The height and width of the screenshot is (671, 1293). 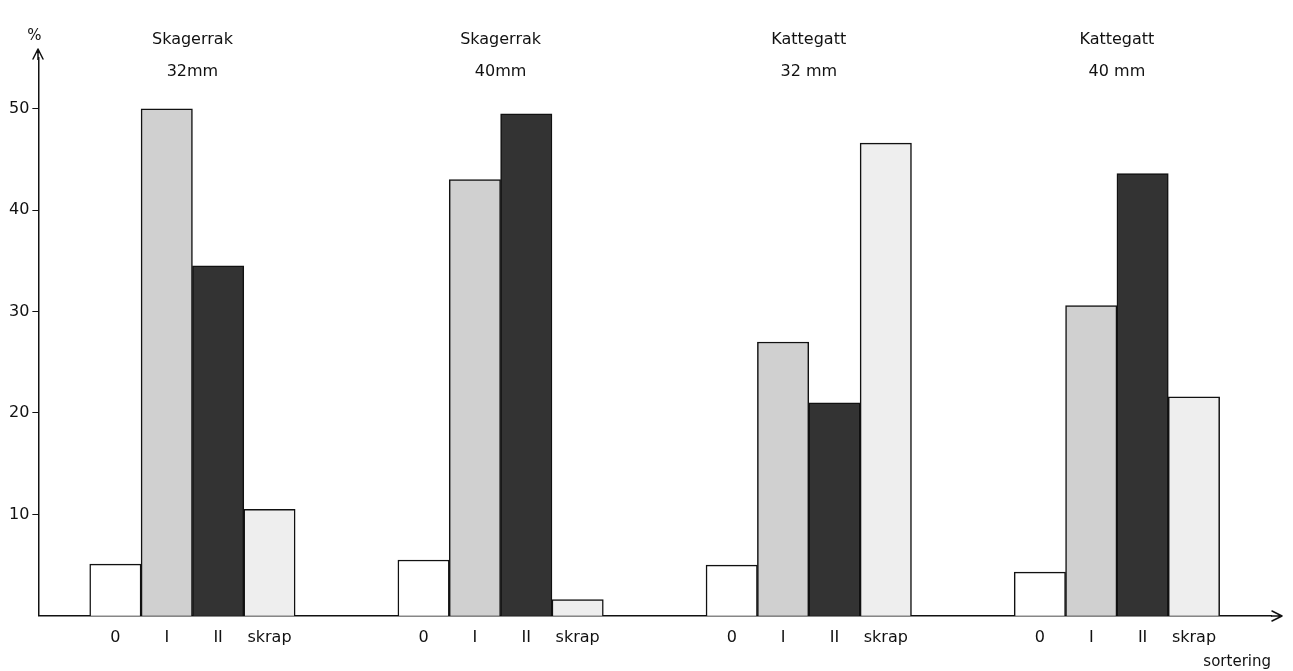 What do you see at coordinates (19, 310) in the screenshot?
I see `y-tick-label: 30` at bounding box center [19, 310].